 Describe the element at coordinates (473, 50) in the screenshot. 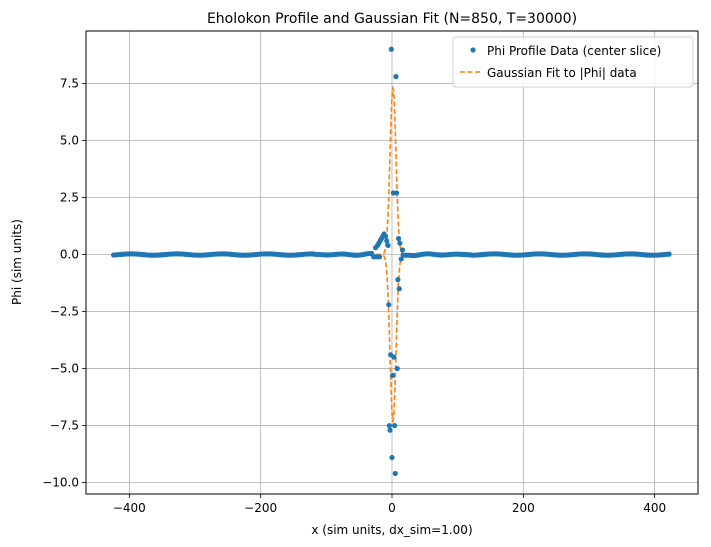

I see `legend-marker-data` at that location.